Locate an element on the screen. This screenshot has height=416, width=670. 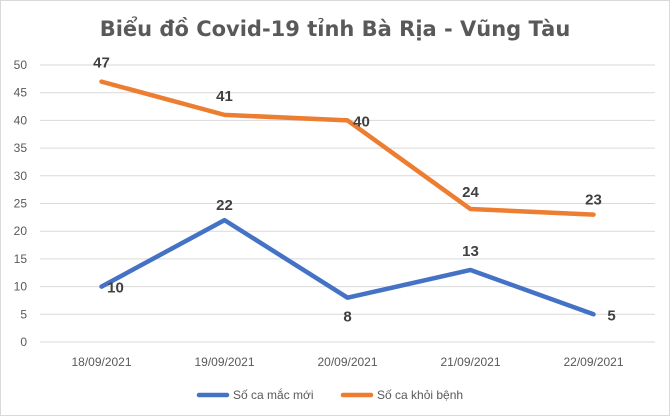
x-tick-label: 20/09/2021 is located at coordinates (347, 362).